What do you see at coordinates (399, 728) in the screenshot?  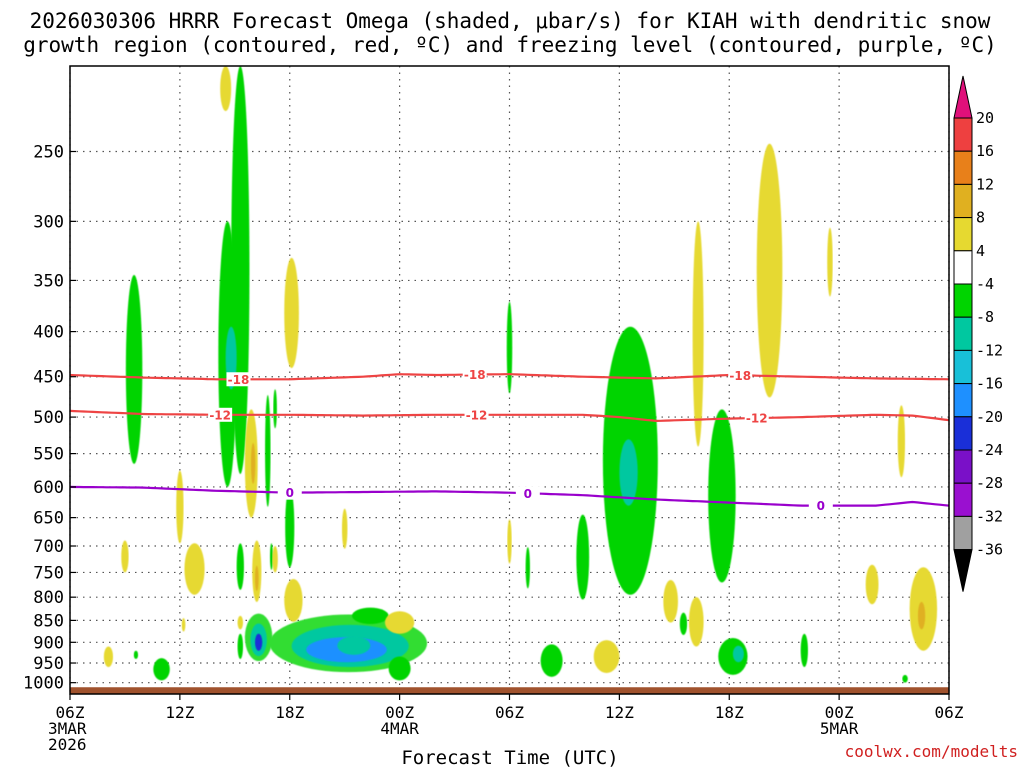 I see `x-tick-label: 4MAR` at bounding box center [399, 728].